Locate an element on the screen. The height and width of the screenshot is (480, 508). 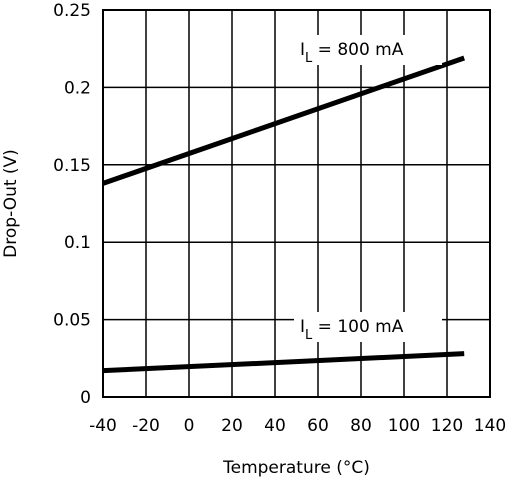
x-axis-title: Temperature (°C) is located at coordinates (296, 468).